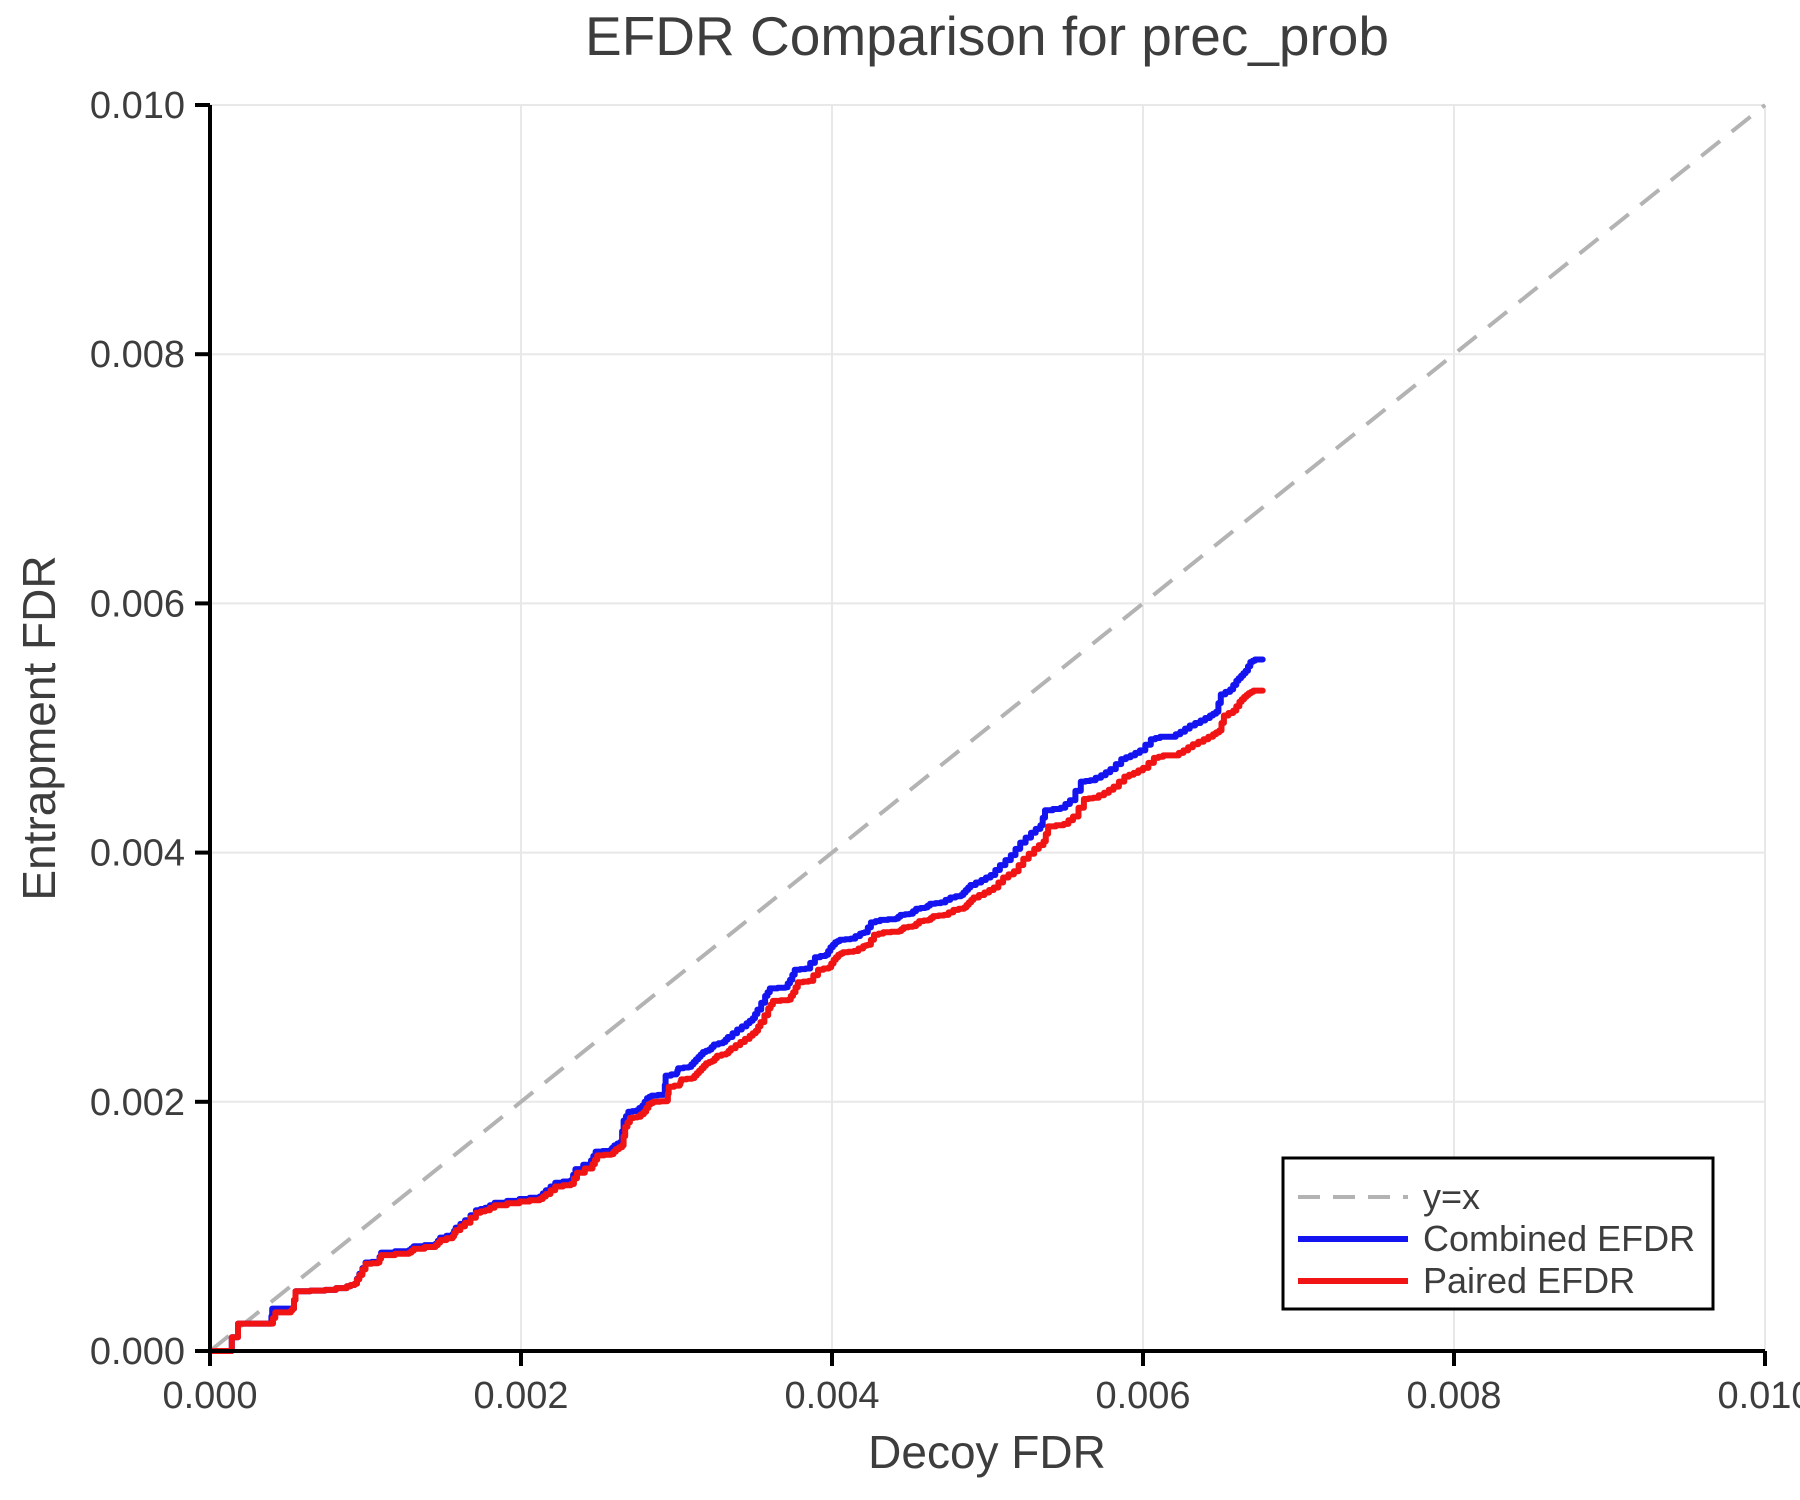 The image size is (1800, 1500). I want to click on chart-title: EFDR Comparison for prec_prob, so click(987, 36).